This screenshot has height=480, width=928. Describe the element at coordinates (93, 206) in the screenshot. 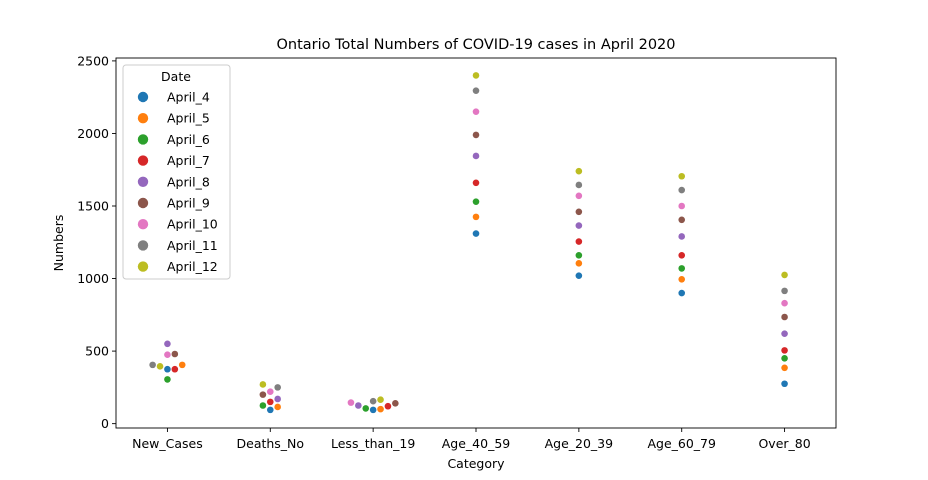

I see `y-tick-label: 1500` at that location.